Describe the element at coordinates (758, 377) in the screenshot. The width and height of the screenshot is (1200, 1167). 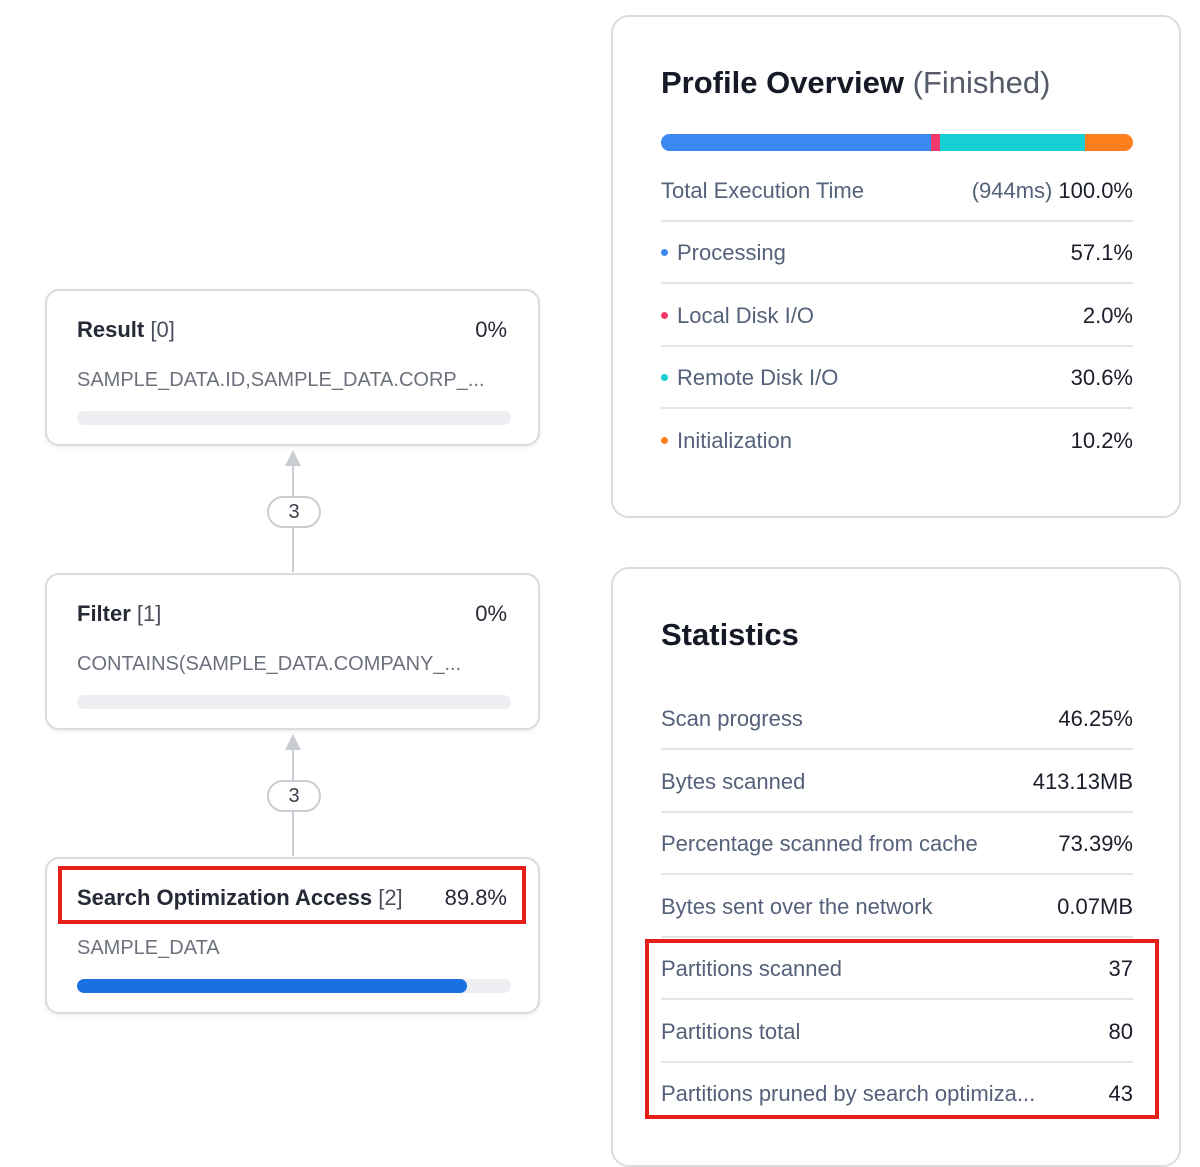
I see `breakdown-label: Remote Disk I/O` at that location.